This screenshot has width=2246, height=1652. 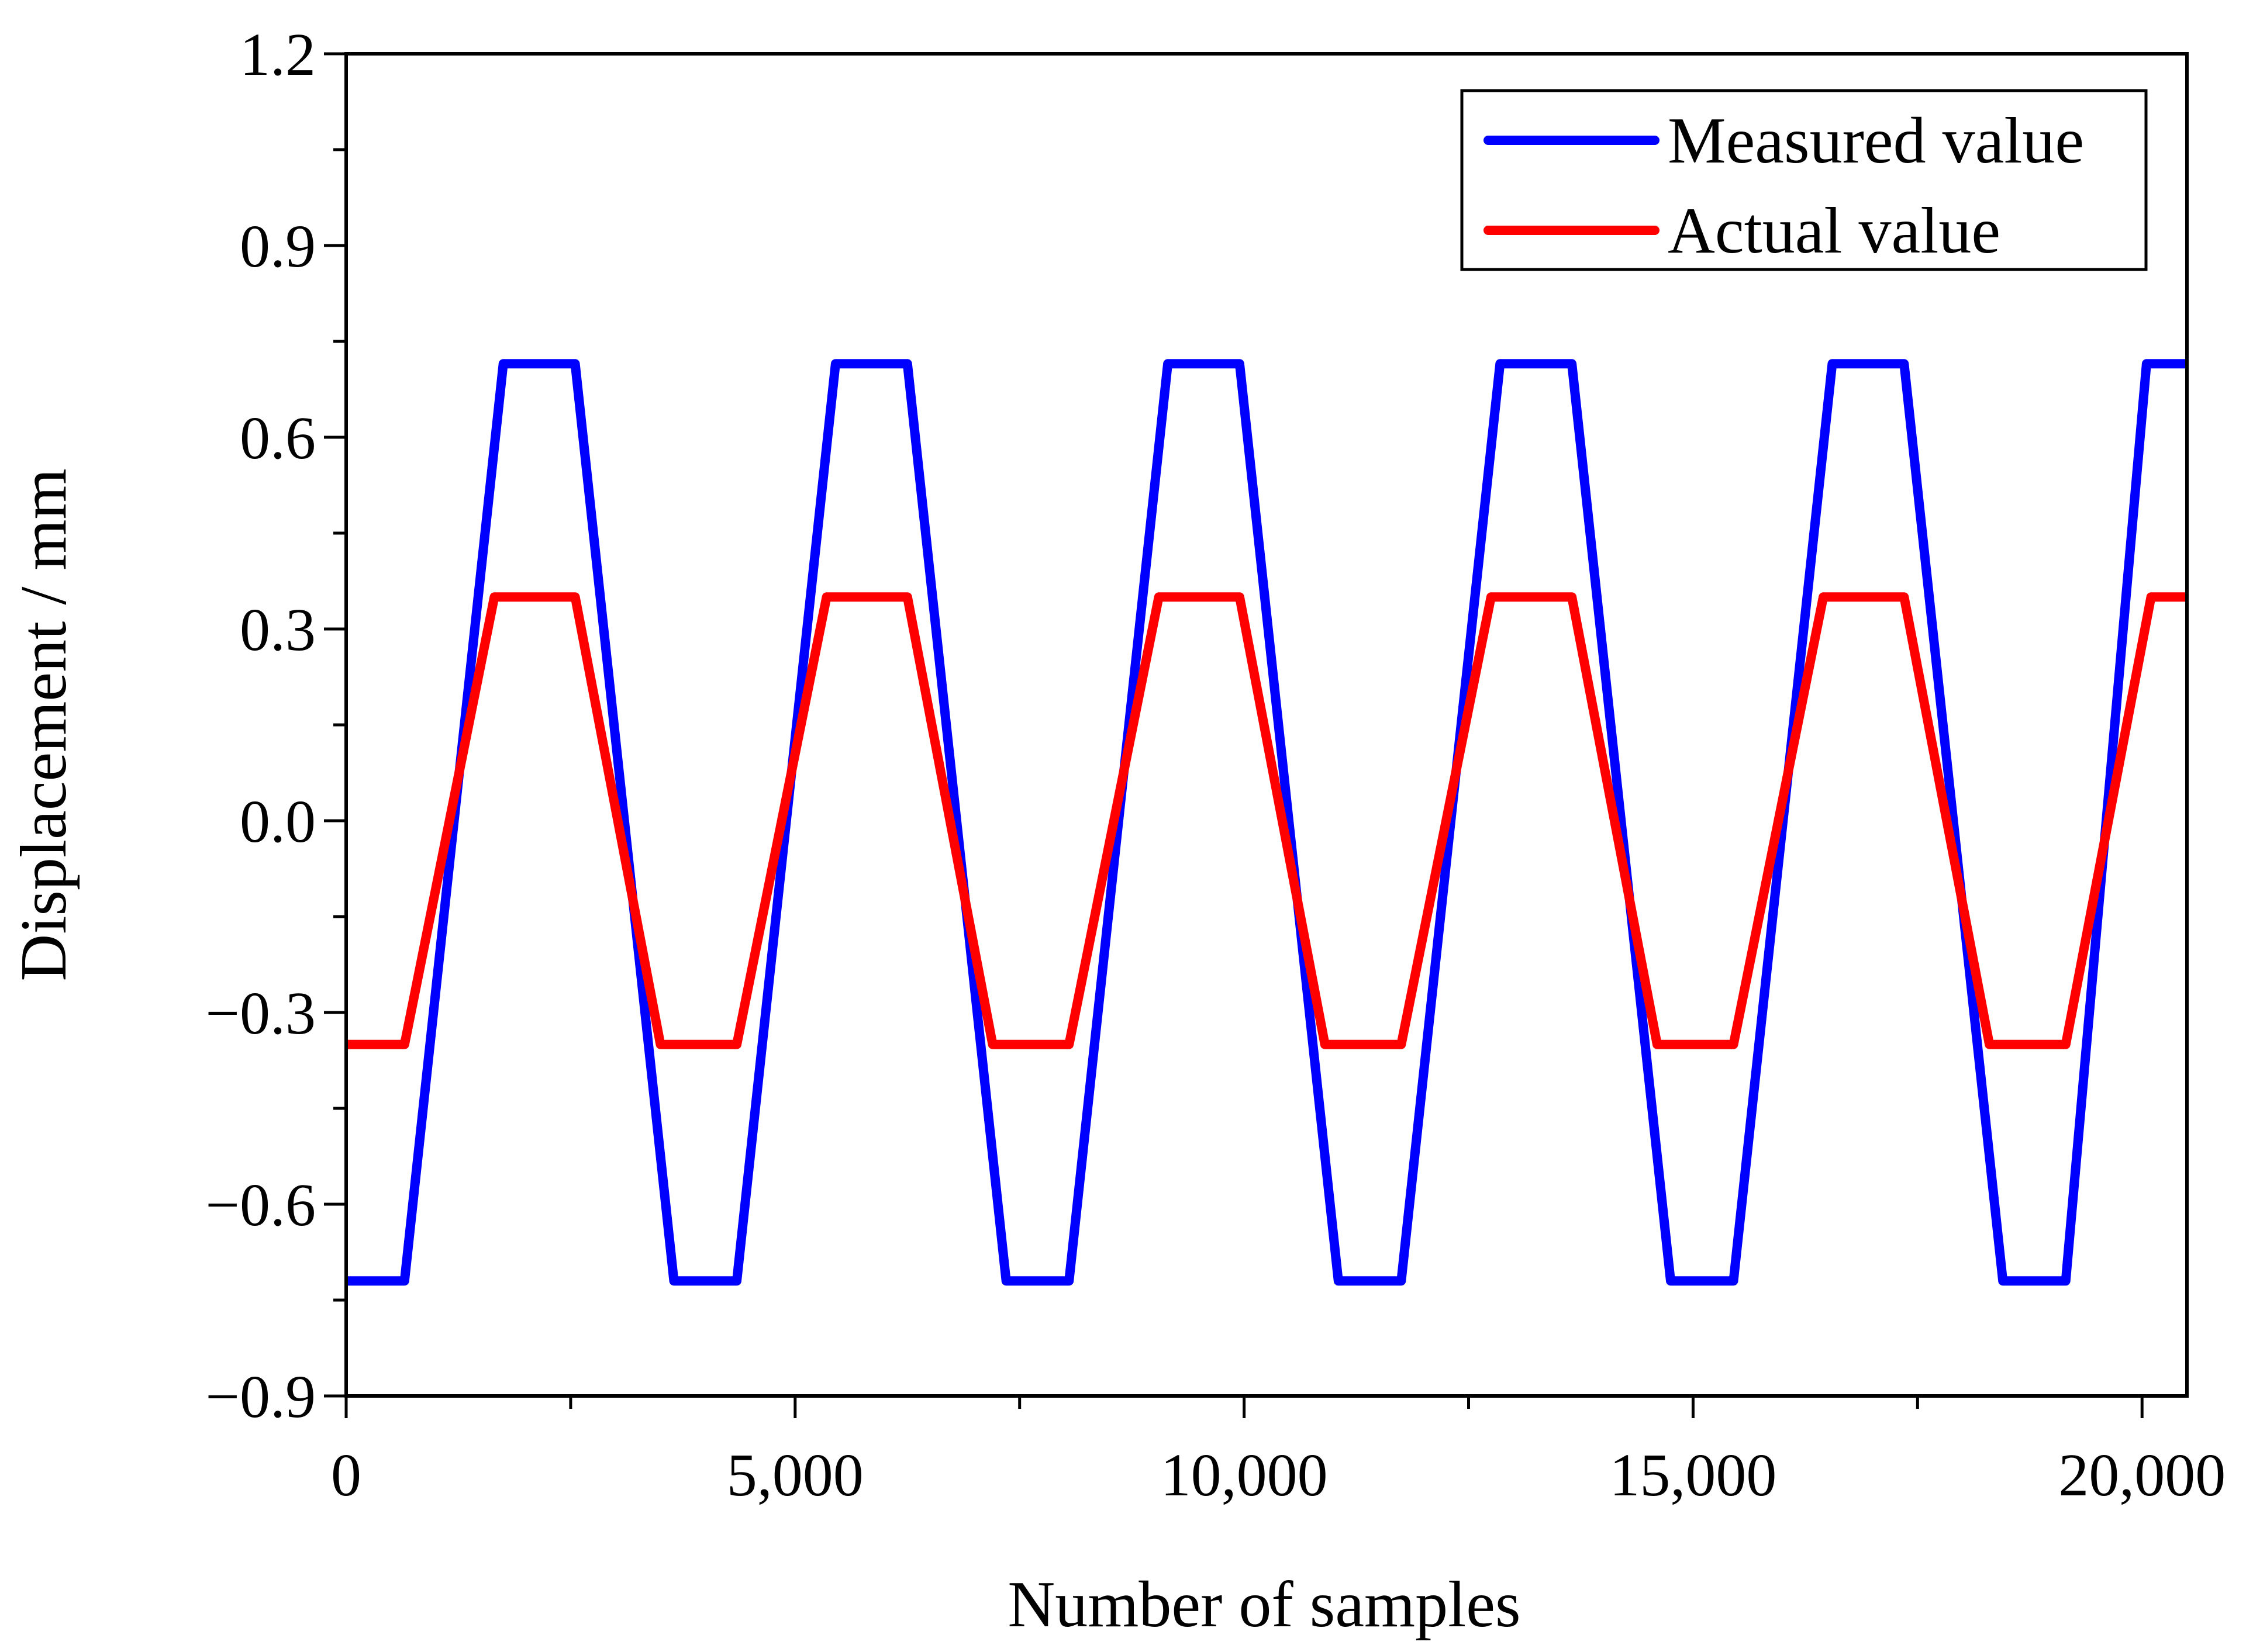 What do you see at coordinates (1876, 141) in the screenshot?
I see `legend-label-measured: Measured value` at bounding box center [1876, 141].